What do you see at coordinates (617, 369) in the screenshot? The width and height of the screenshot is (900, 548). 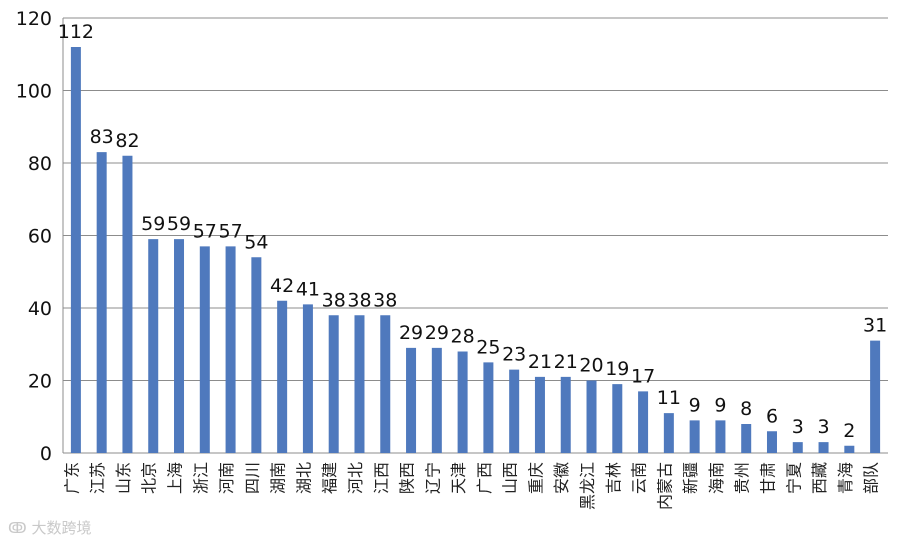 I see `data-label: 19` at bounding box center [617, 369].